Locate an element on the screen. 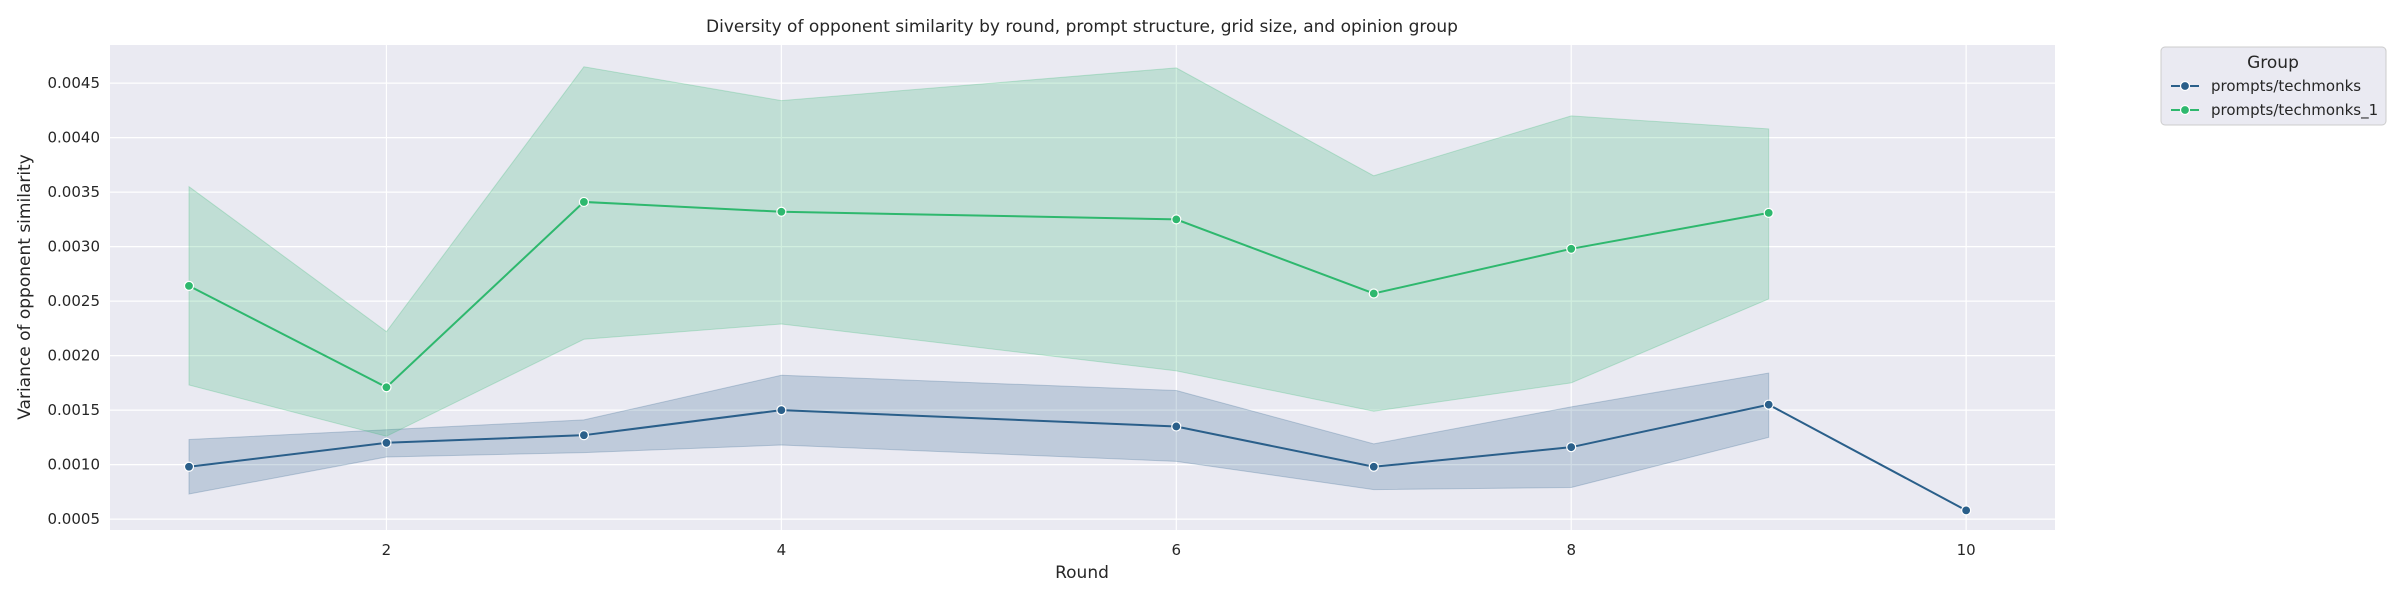 The image size is (2400, 600). y-tick-label: 0.0015 is located at coordinates (74, 410).